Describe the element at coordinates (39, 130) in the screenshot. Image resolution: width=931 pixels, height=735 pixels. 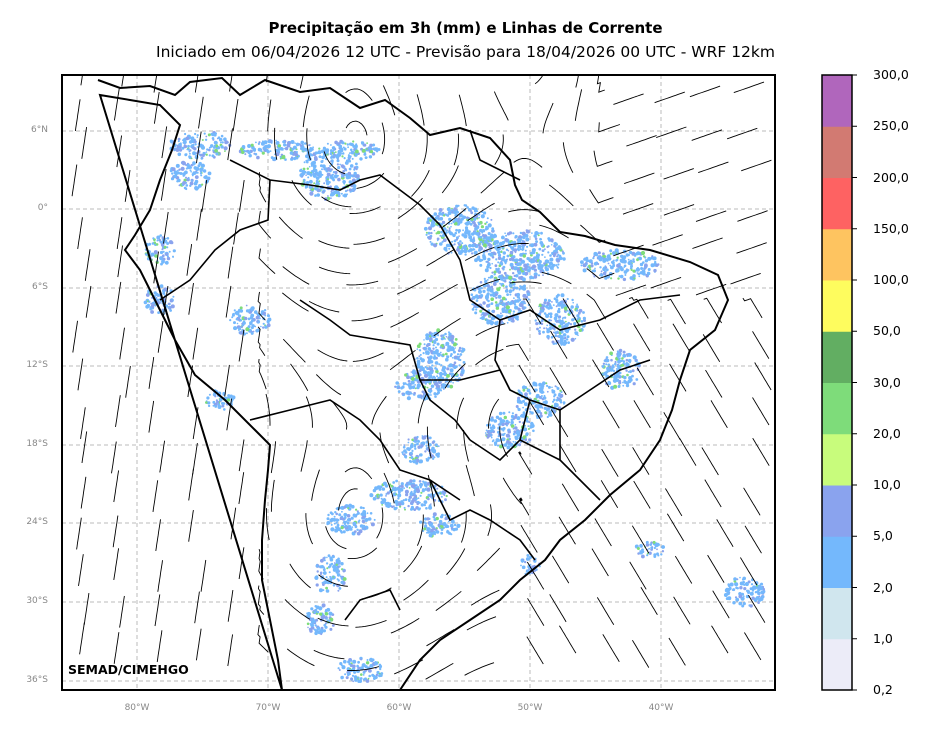
I see `lat-label: 6°N` at that location.